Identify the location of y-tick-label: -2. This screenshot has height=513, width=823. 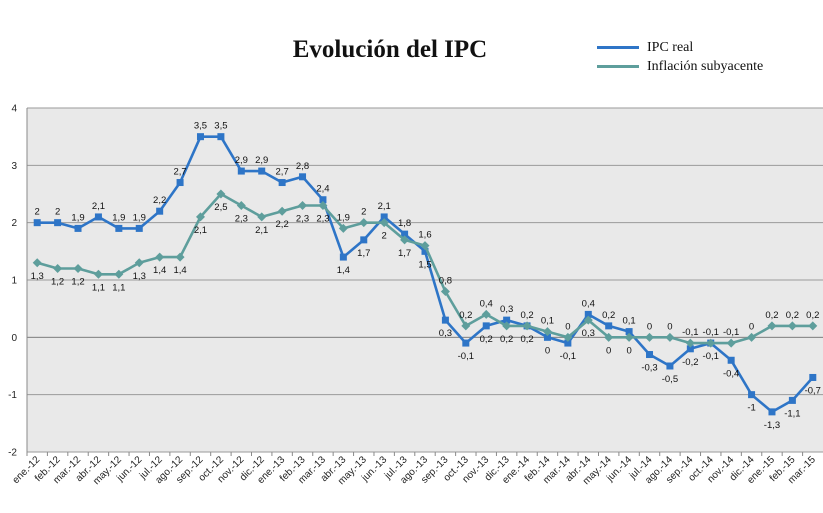
(12, 453).